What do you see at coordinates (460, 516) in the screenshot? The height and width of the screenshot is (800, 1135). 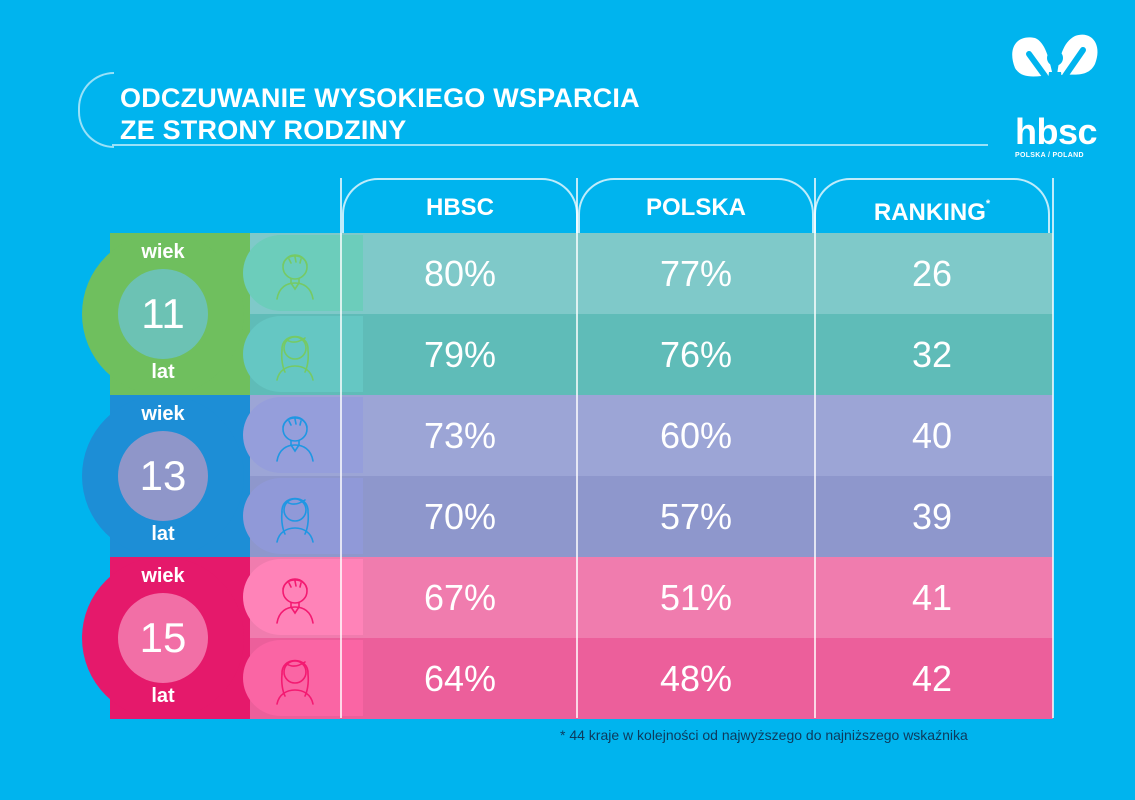 I see `cell-hbsc: 70%` at bounding box center [460, 516].